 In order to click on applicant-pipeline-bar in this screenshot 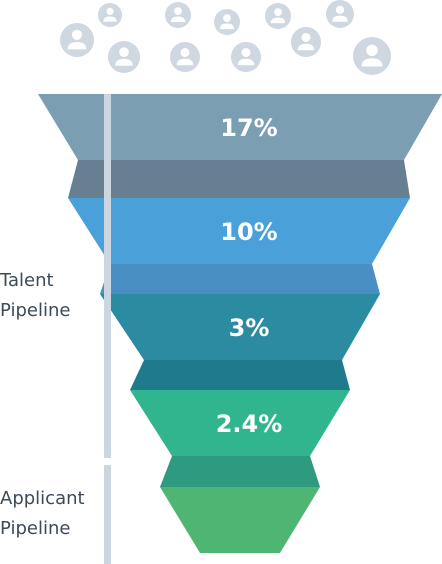, I will do `click(107, 514)`.